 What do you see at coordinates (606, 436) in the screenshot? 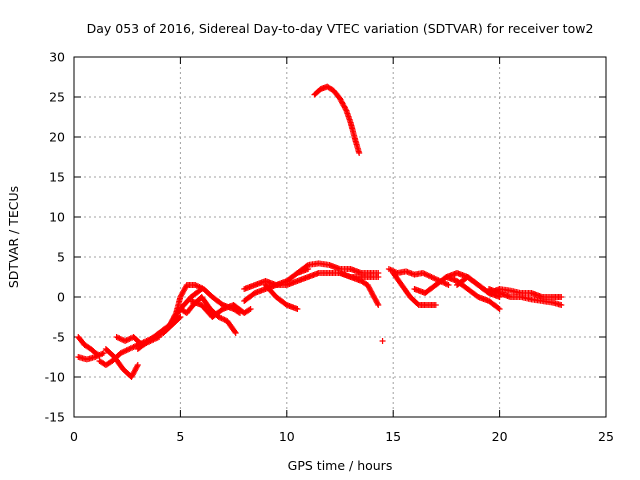
I see `x-tick-label: 25` at bounding box center [606, 436].